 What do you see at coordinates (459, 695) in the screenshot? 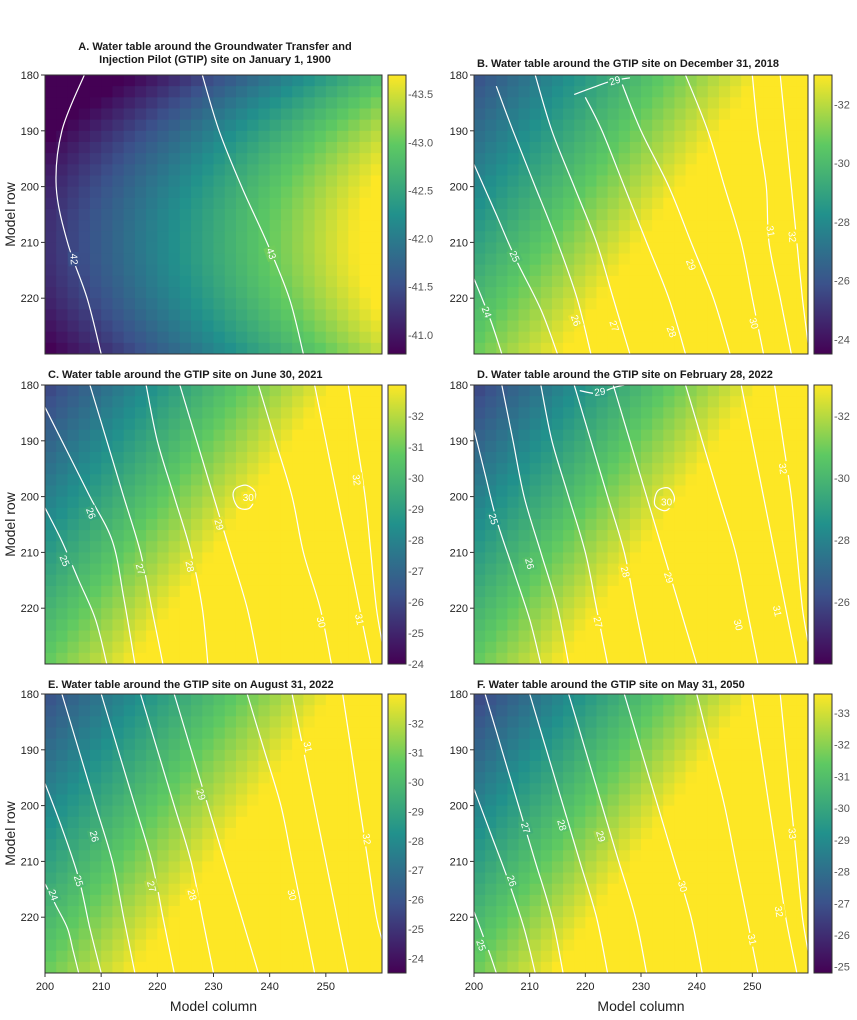
I see `y-tick-label-f-0: 180` at bounding box center [459, 695].